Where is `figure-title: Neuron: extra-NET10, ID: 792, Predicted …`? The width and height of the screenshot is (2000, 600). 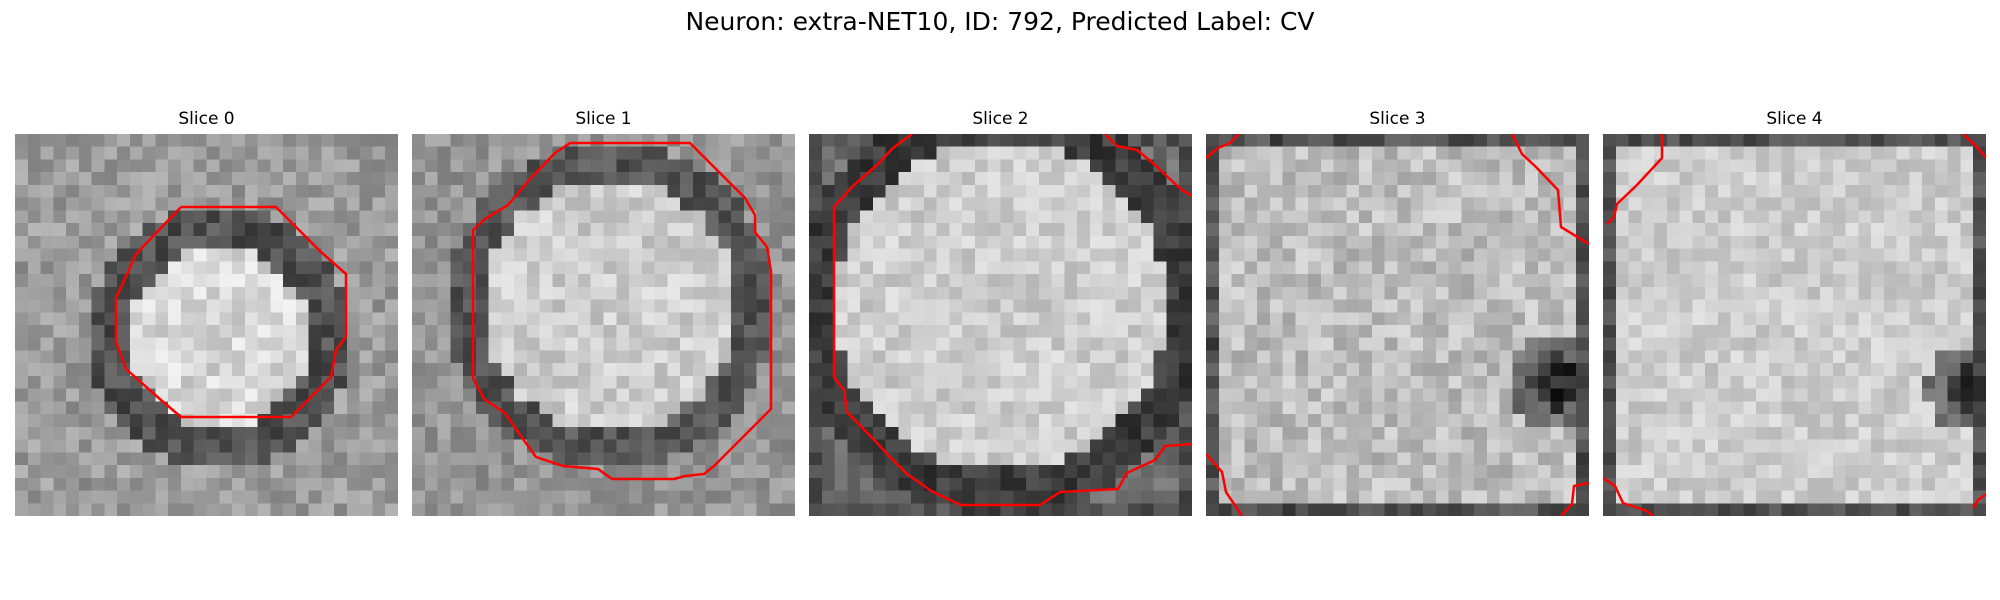 figure-title: Neuron: extra-NET10, ID: 792, Predicted … is located at coordinates (1000, 21).